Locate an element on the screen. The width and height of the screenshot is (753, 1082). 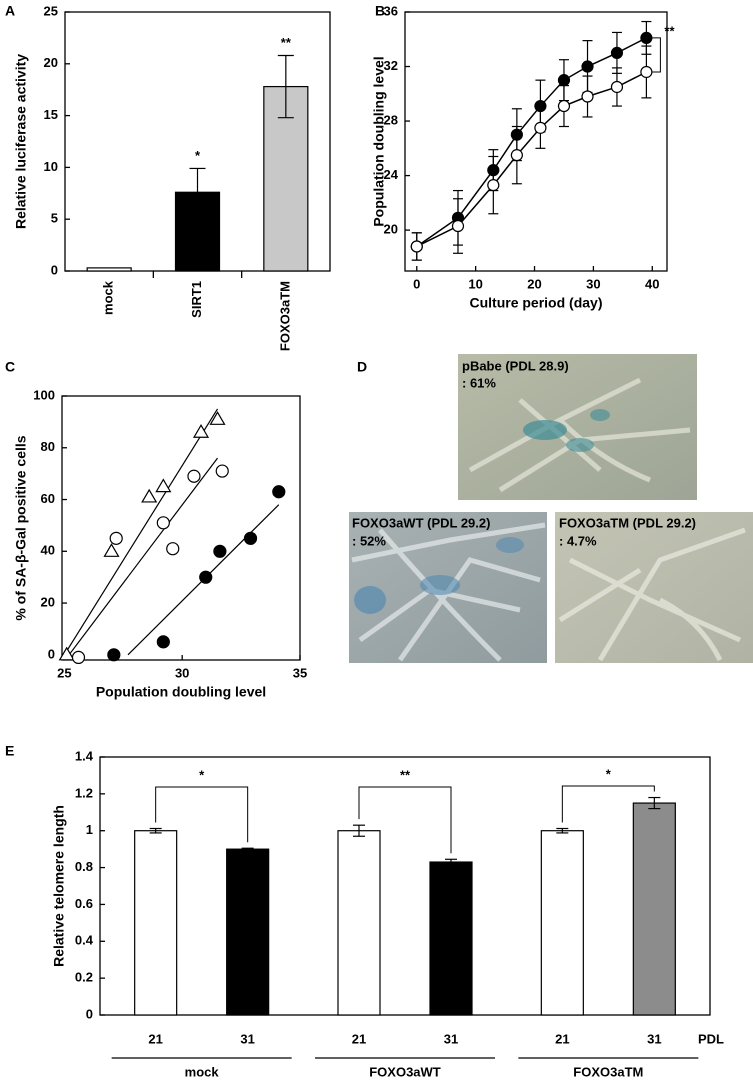
y-tick-label: 0.4 is located at coordinates (84, 940).